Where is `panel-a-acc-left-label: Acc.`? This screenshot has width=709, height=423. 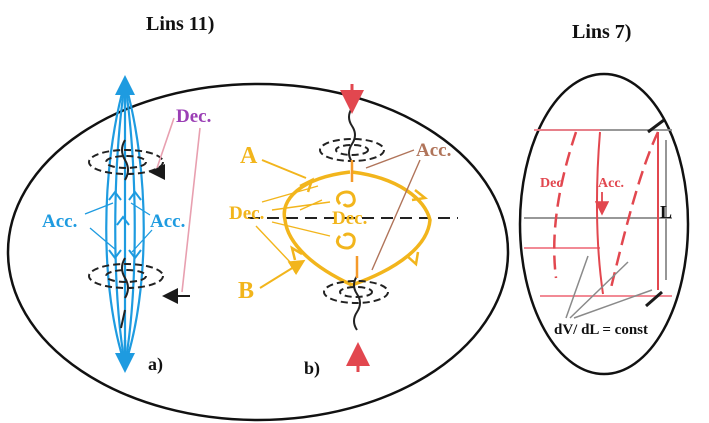 panel-a-acc-left-label: Acc. is located at coordinates (59, 221).